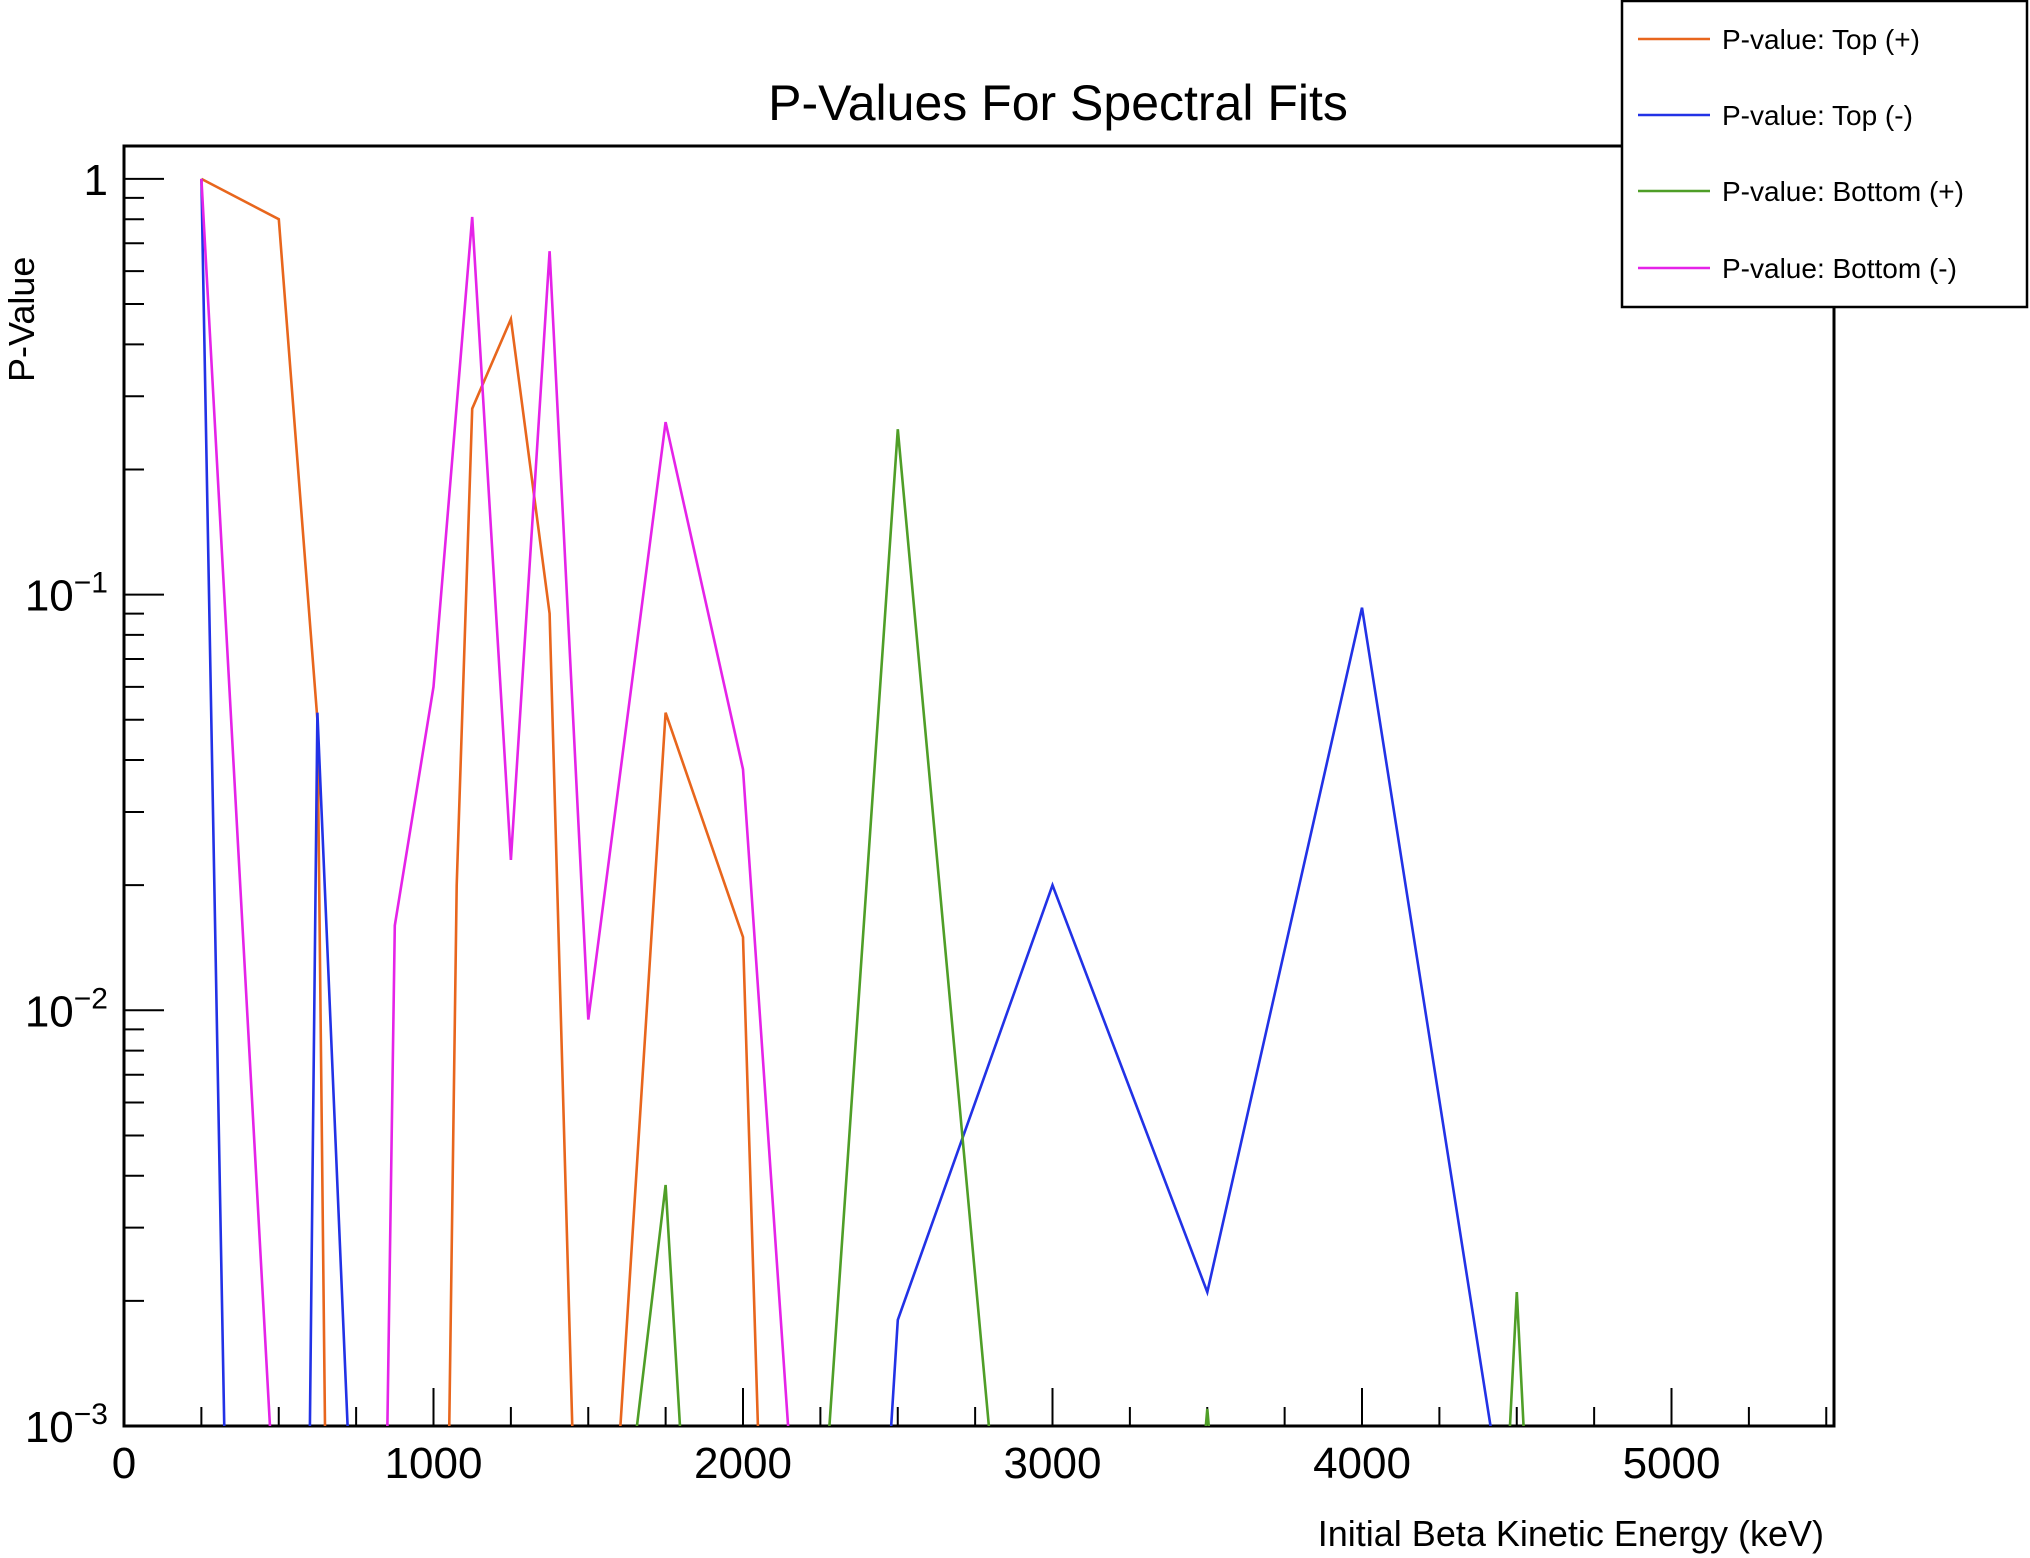  I want to click on x-tick-label: 2000, so click(743, 1463).